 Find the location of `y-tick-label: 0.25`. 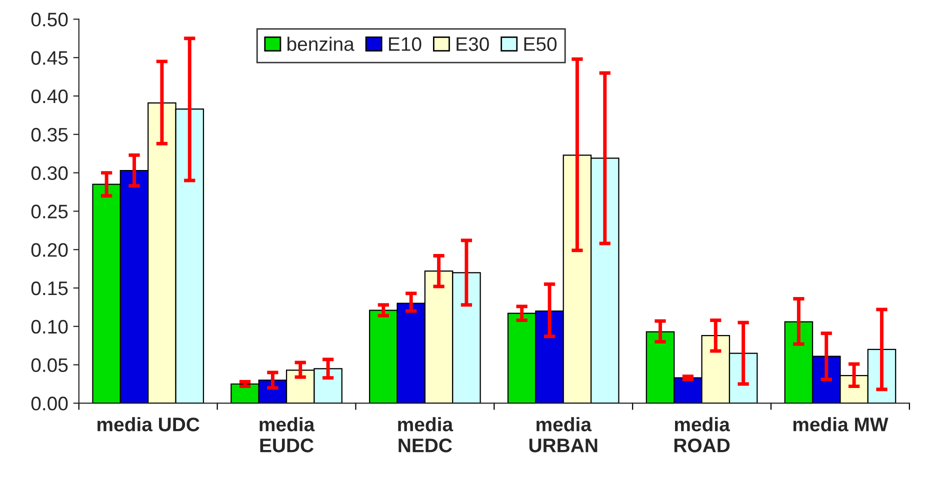

y-tick-label: 0.25 is located at coordinates (49, 211).